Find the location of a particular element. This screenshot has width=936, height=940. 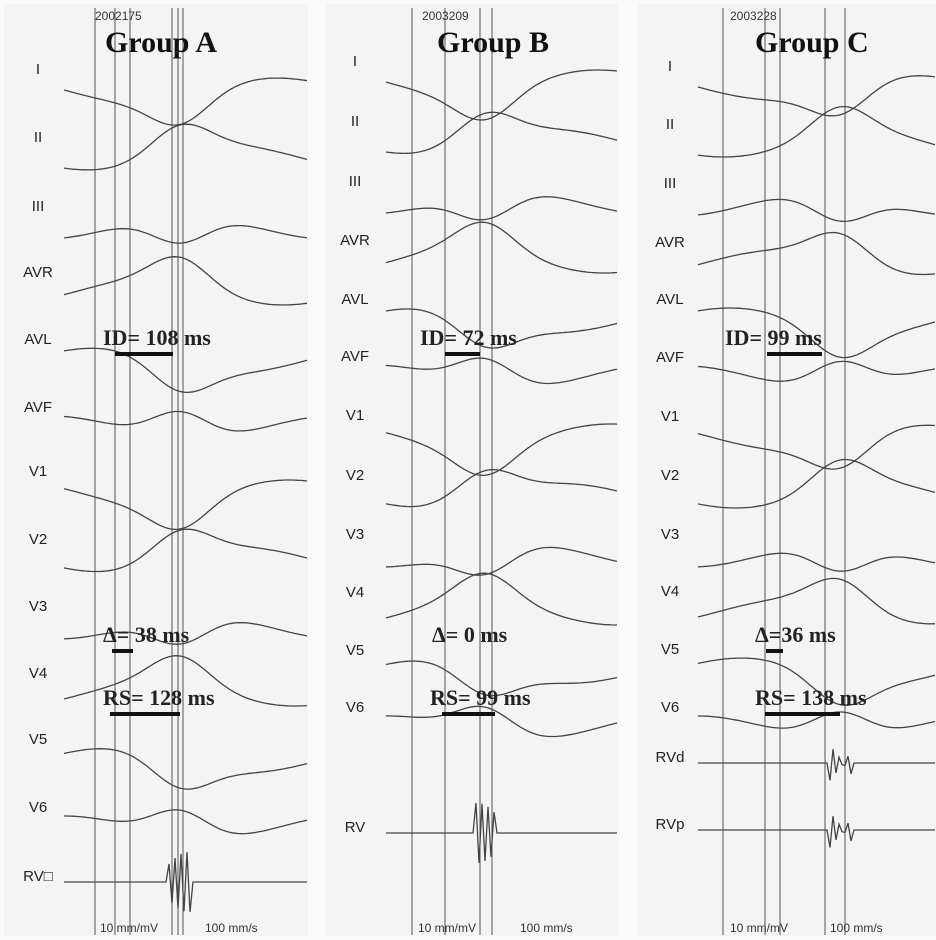

annotation: RS= 138 ms is located at coordinates (811, 697).